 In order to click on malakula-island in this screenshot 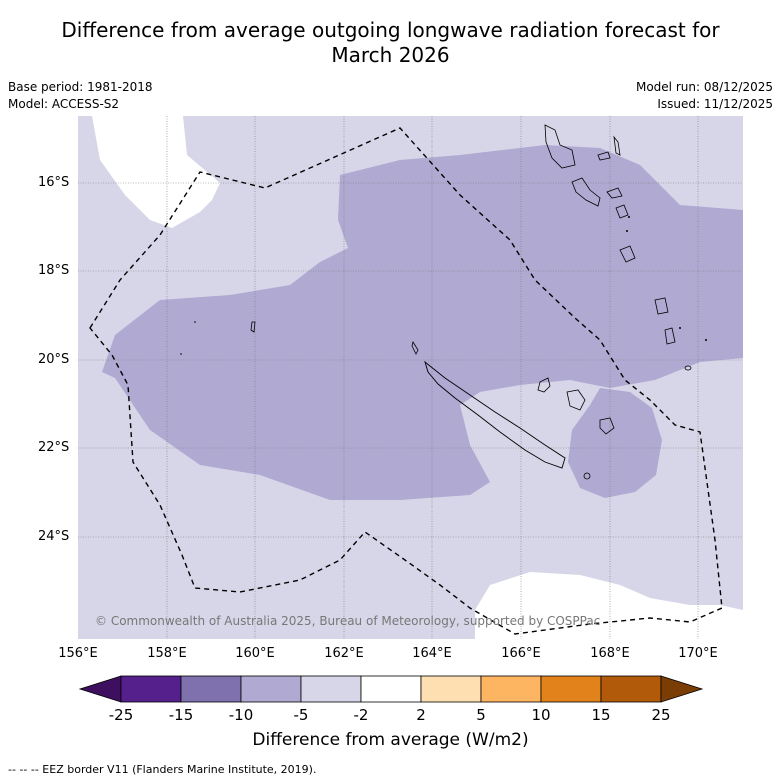, I will do `click(586, 192)`.